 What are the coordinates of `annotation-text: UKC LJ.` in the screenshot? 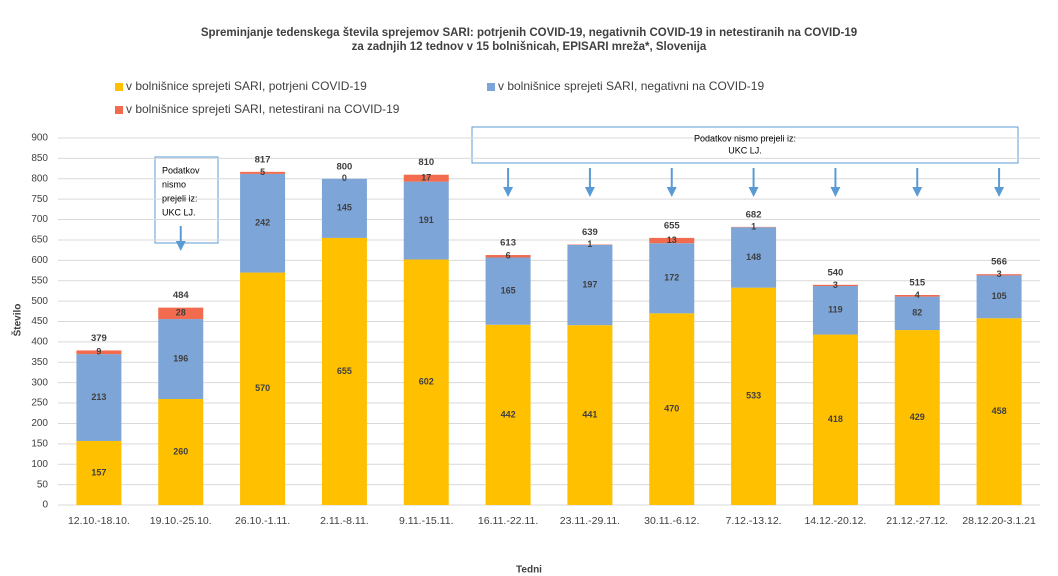 It's located at (179, 212).